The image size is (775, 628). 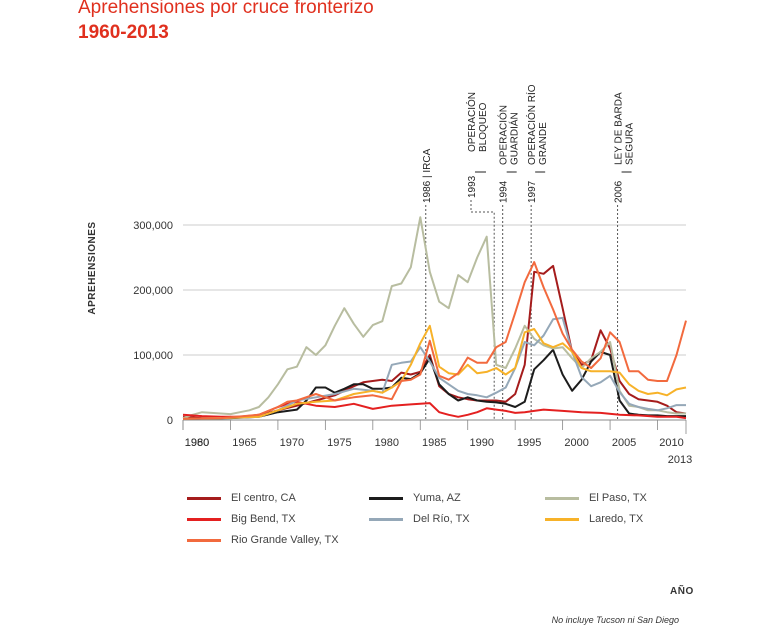 I want to click on chart-title: Aprehensiones por cruce fronterizo, so click(x=226, y=9).